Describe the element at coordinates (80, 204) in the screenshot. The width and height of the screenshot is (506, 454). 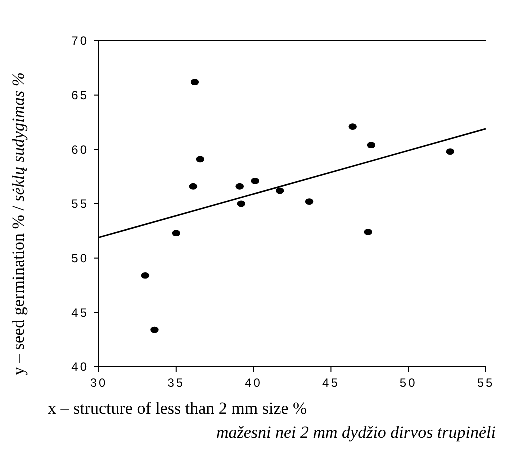
I see `y-tick-label: 55` at that location.